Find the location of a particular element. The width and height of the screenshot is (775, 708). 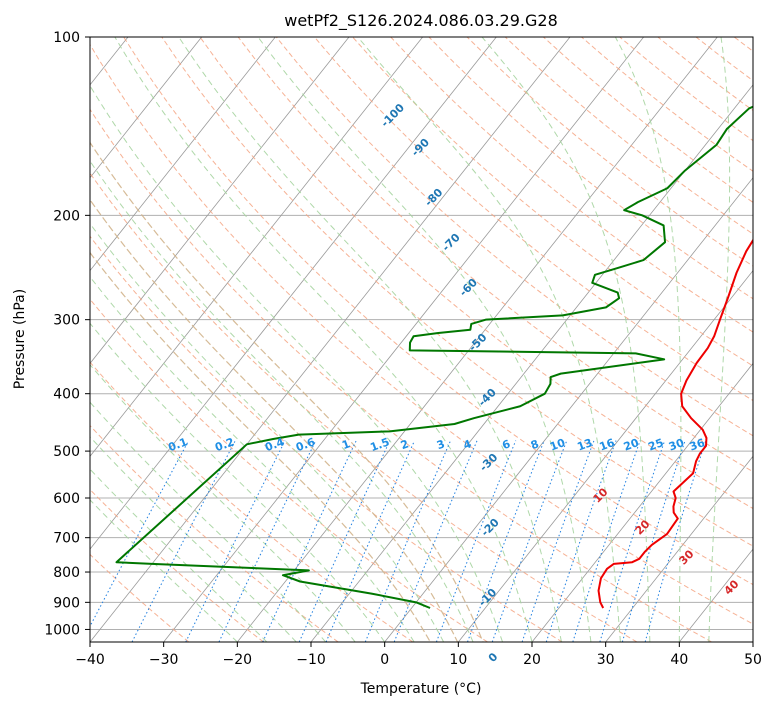

mixing-ratio-label: 0.4 is located at coordinates (274, 444).